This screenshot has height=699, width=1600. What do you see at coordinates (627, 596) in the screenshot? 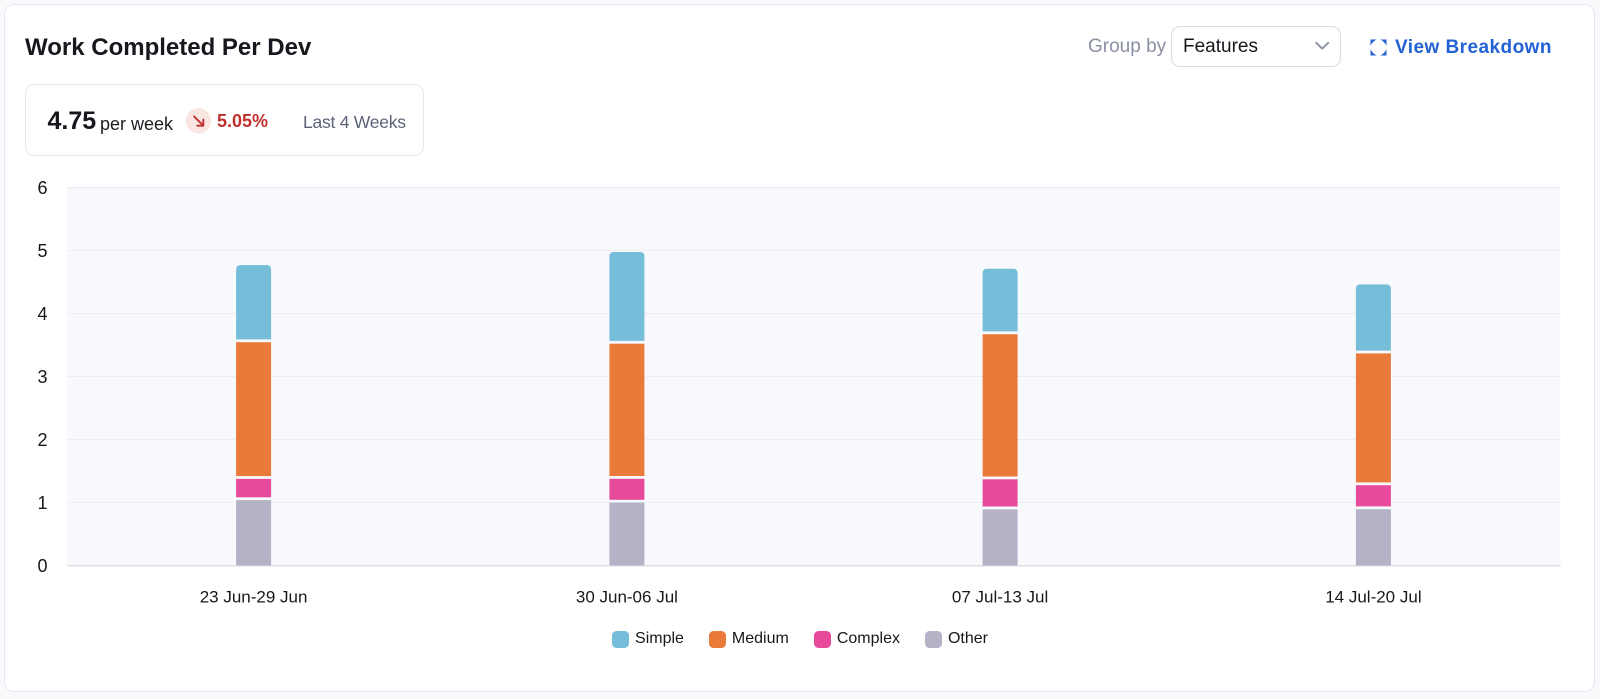
I see `svg-text: 30 Jun-06 Jul` at bounding box center [627, 596].